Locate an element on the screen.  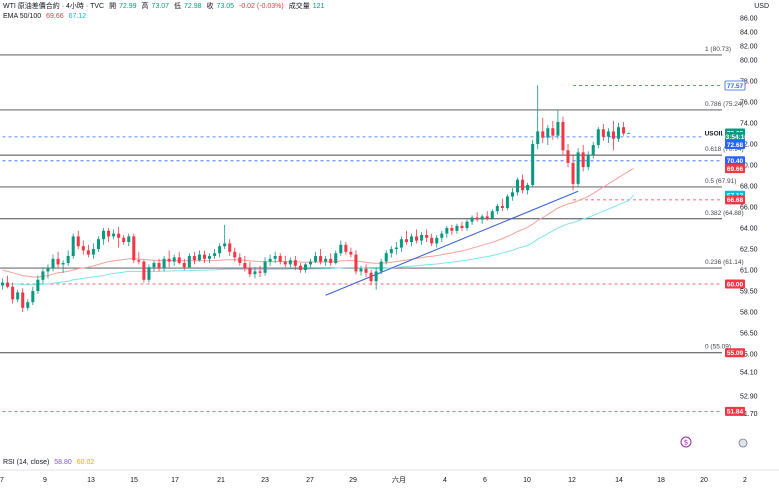
price-tag: 69.66 is located at coordinates (735, 169).